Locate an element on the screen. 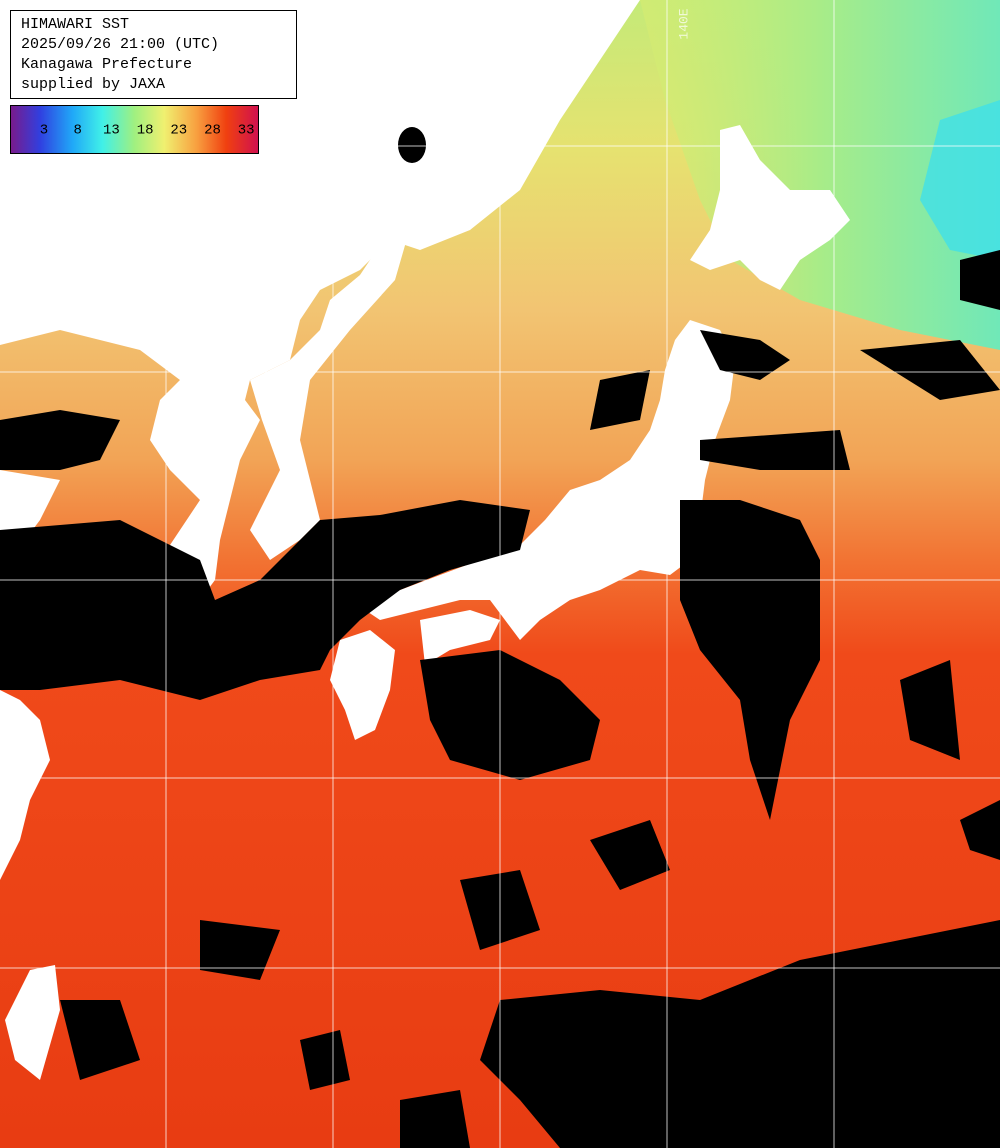  info-line: Kanagawa Prefecture is located at coordinates (106, 64).